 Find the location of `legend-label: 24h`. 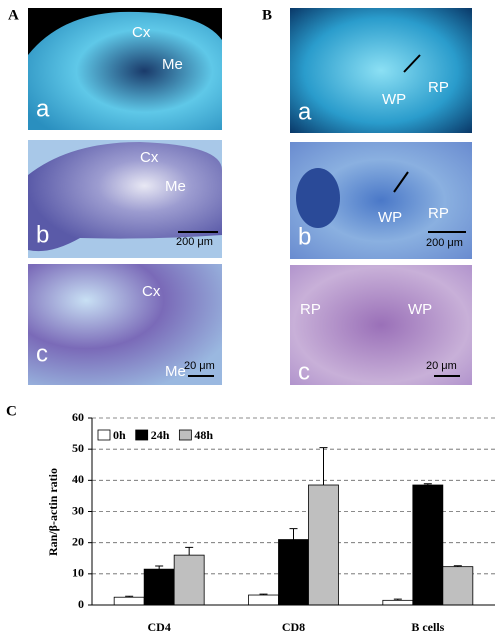

legend-label: 24h is located at coordinates (160, 435).